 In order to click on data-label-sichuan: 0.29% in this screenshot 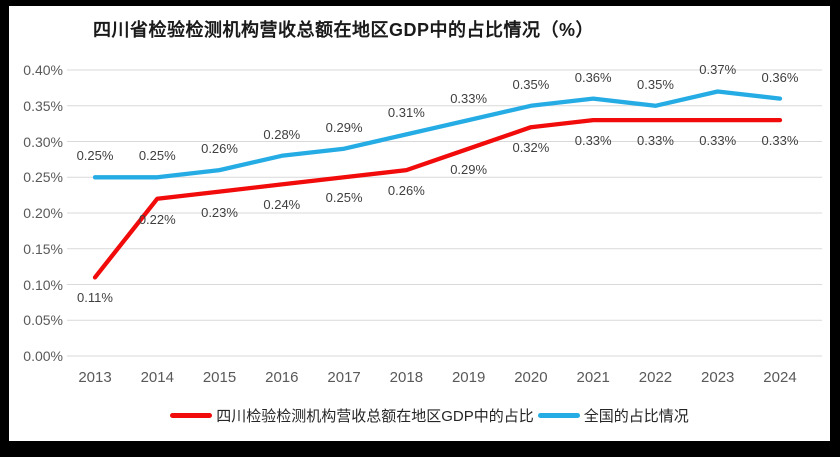, I will do `click(469, 169)`.